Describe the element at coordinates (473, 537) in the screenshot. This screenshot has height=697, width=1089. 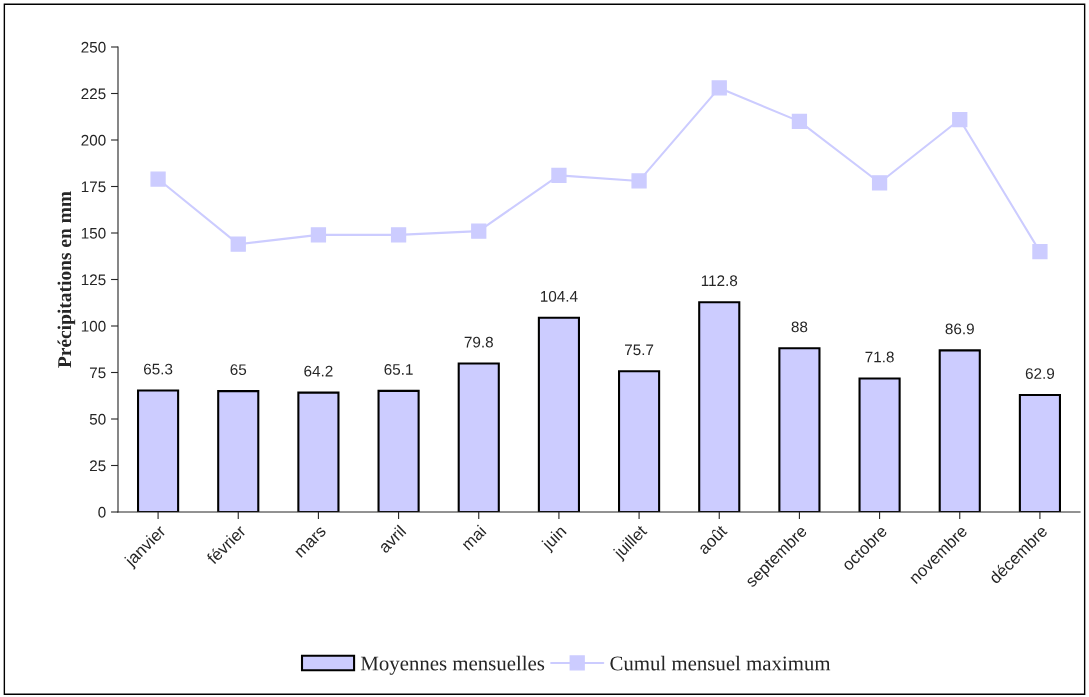
I see `x-tick-label: mai` at that location.